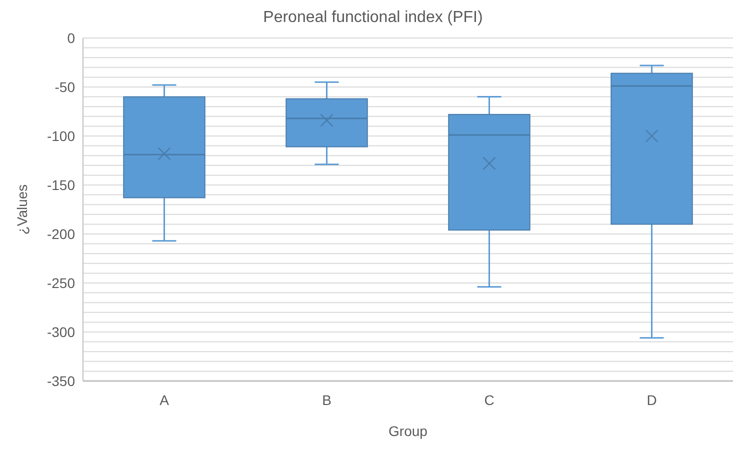 The image size is (746, 450). Describe the element at coordinates (61, 184) in the screenshot. I see `y-tick-label: -150` at that location.